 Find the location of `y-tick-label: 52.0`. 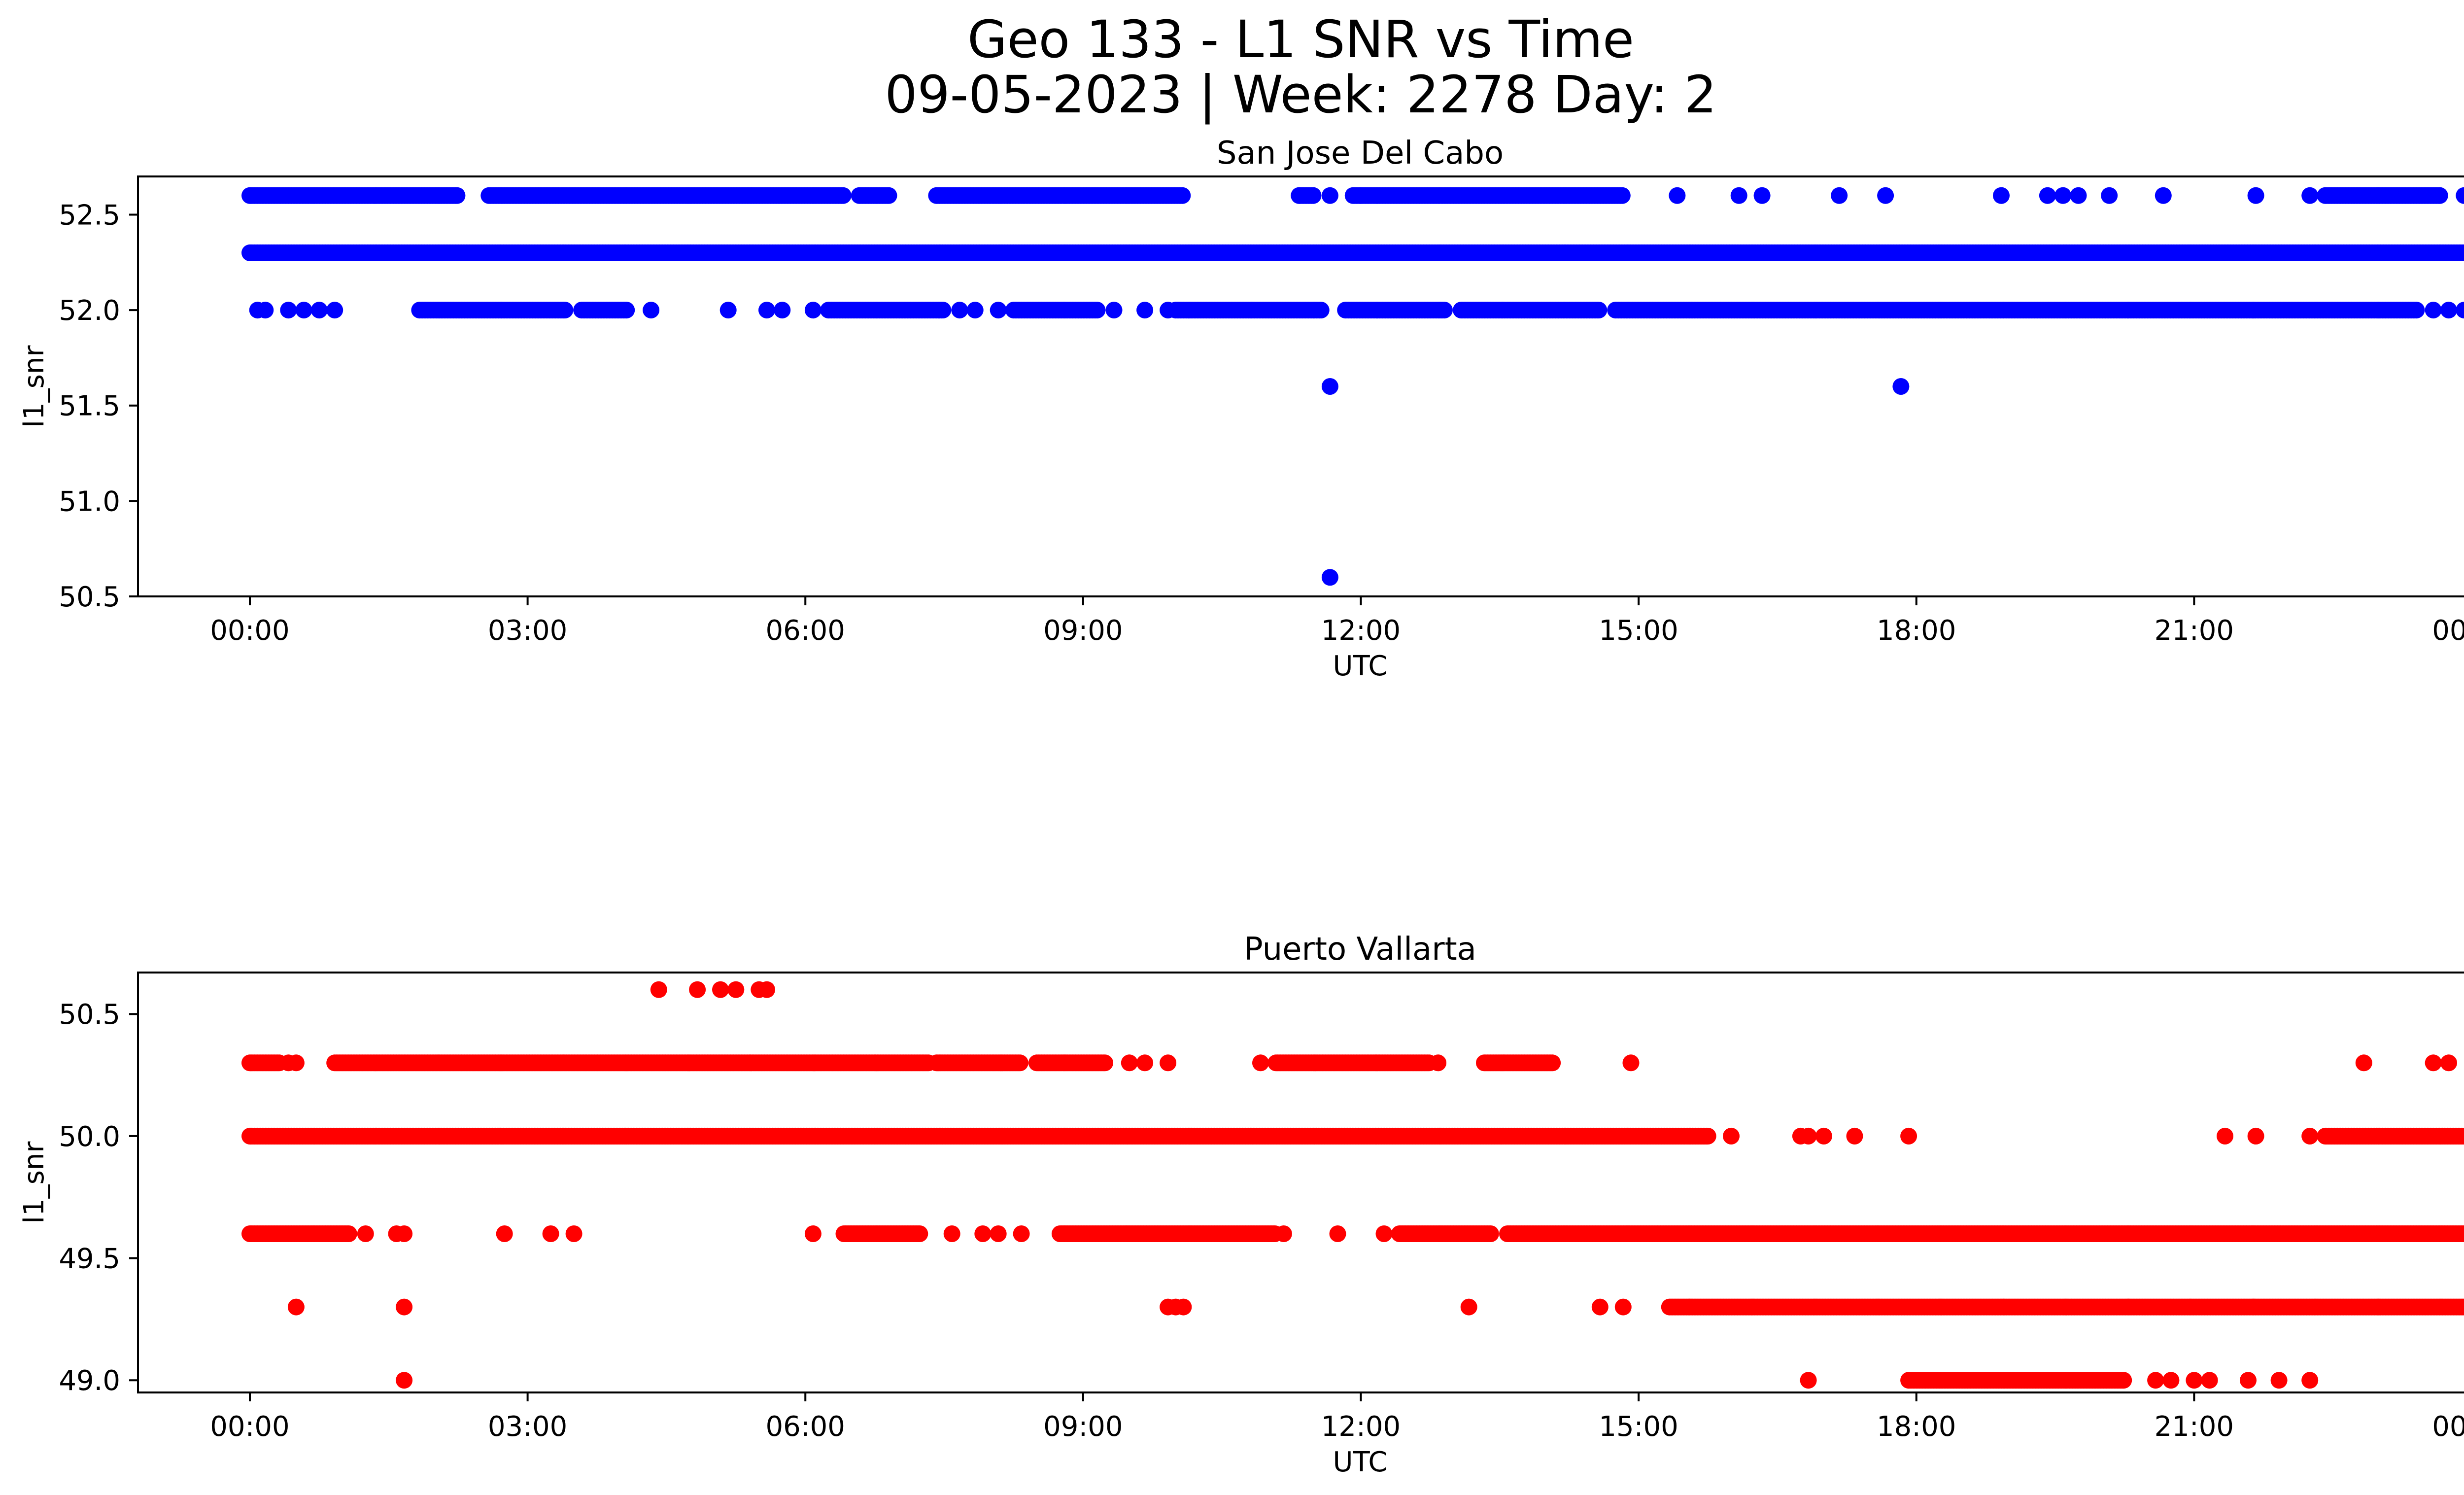

y-tick-label: 52.0 is located at coordinates (89, 311).